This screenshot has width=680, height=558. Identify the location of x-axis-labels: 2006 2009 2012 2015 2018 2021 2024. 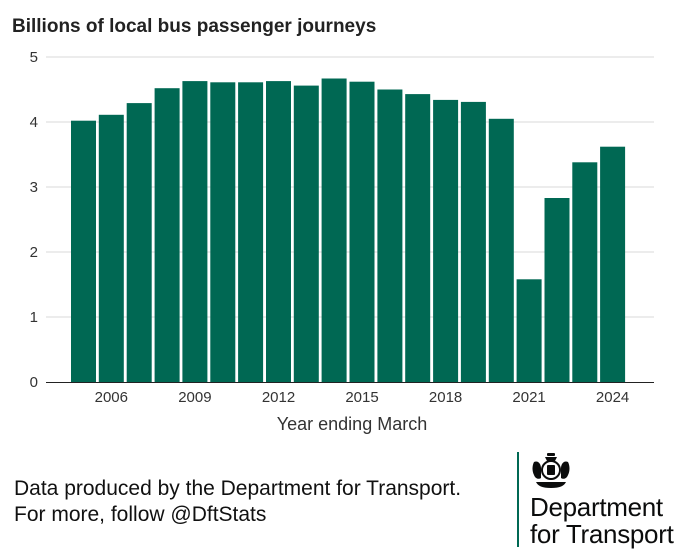
(362, 397).